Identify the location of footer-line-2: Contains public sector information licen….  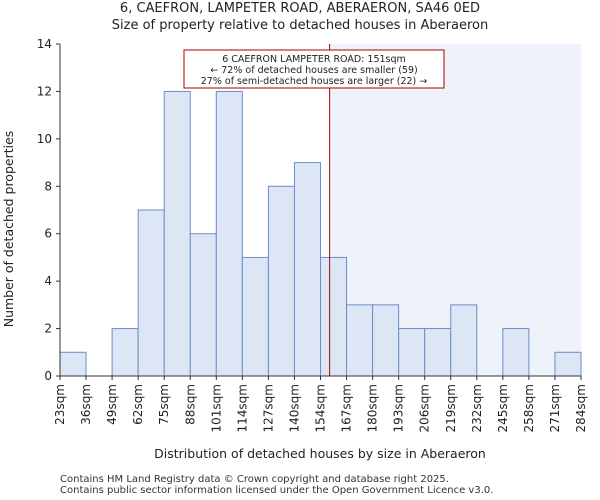
(277, 490).